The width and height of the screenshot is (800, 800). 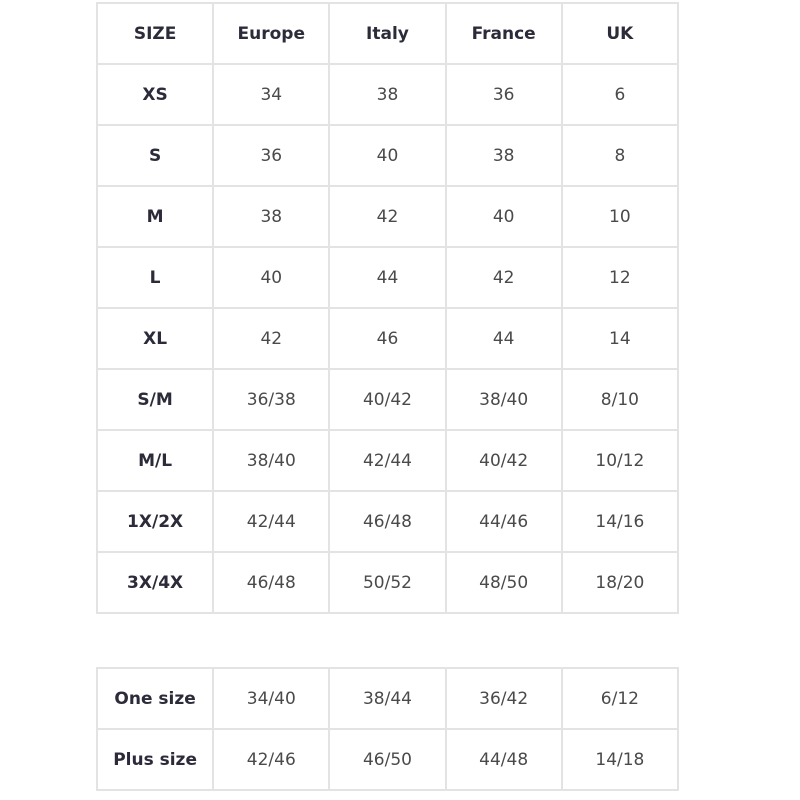 What do you see at coordinates (620, 338) in the screenshot?
I see `size-value-cell: 14` at bounding box center [620, 338].